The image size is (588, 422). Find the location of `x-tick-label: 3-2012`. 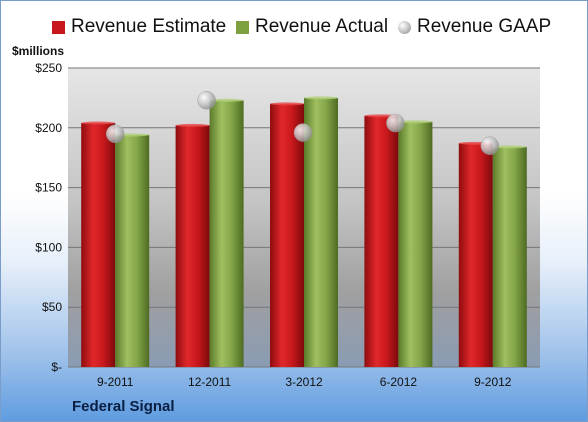

x-tick-label: 3-2012 is located at coordinates (304, 382).